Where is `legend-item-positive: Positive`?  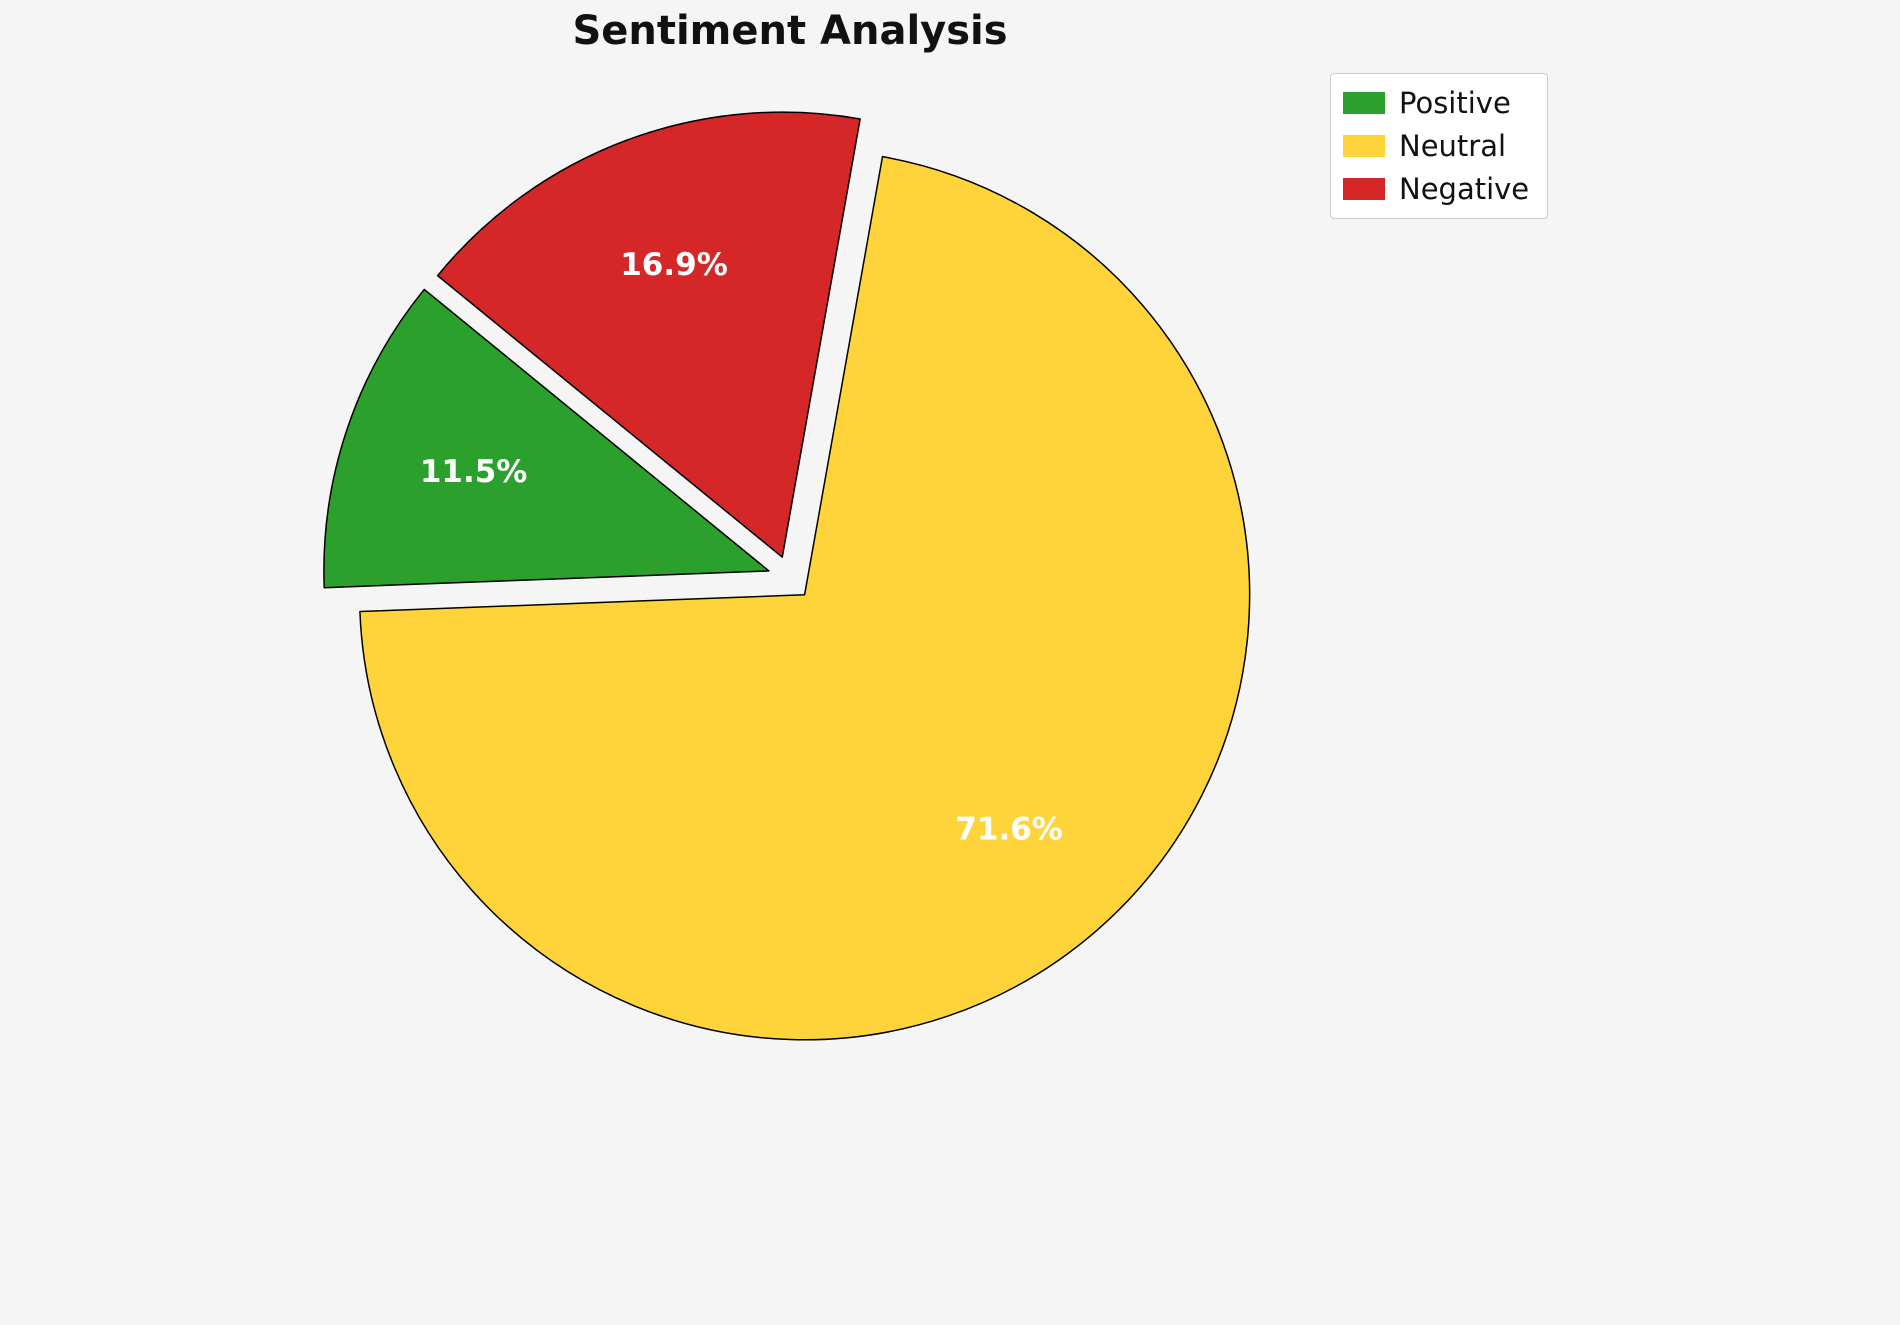
legend-item-positive: Positive is located at coordinates (1436, 103).